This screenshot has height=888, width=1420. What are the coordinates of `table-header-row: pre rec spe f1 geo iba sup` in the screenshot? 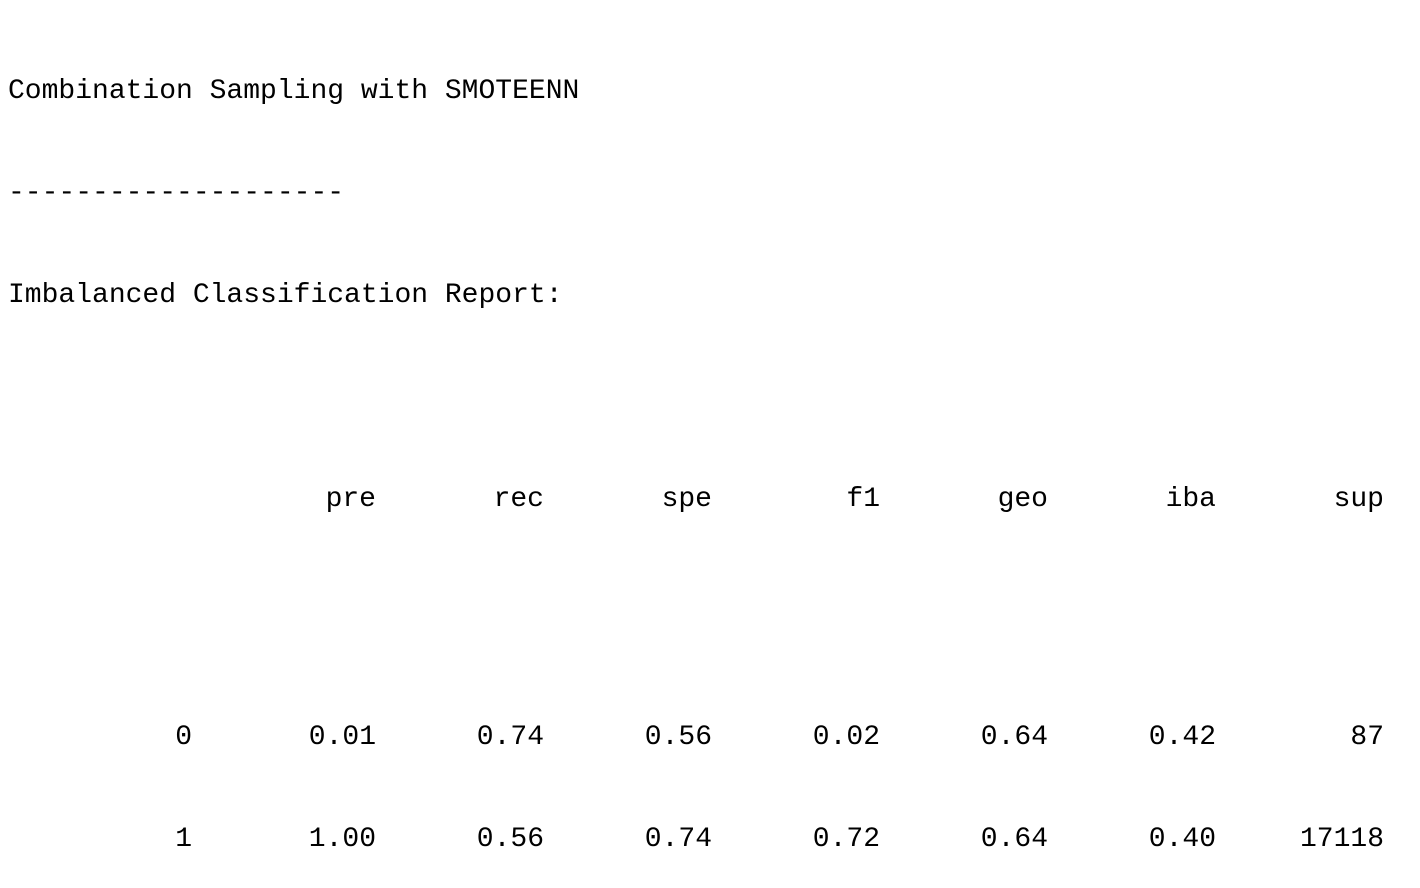 It's located at (708, 500).